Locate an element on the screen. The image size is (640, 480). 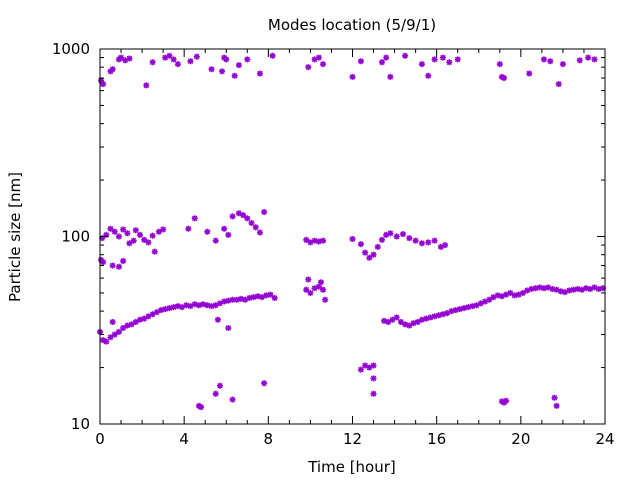
x-tick-label: 12 is located at coordinates (352, 439).